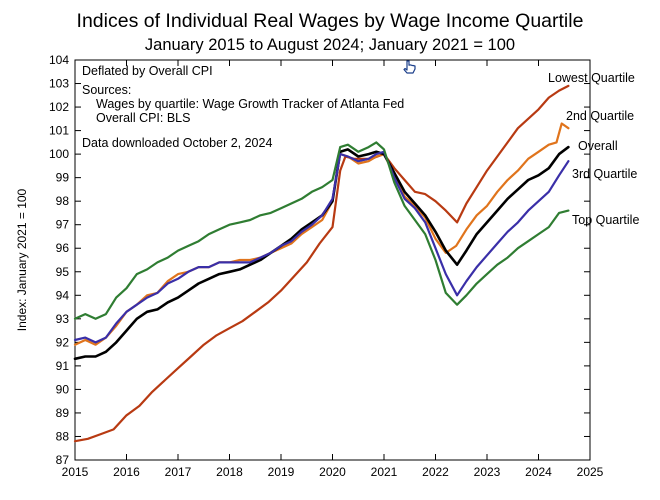  Describe the element at coordinates (384, 472) in the screenshot. I see `x-tick-label: 2021` at that location.